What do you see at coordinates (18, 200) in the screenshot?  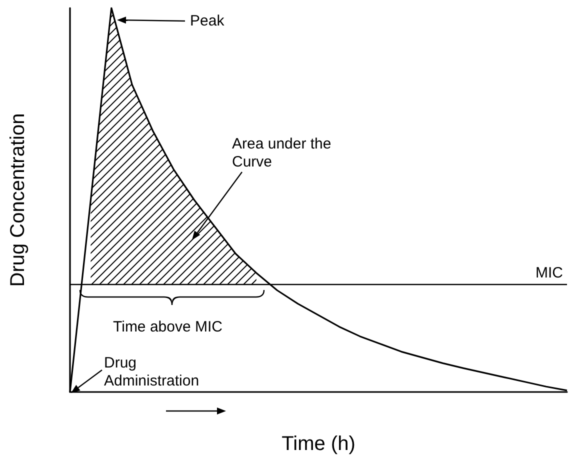 I see `y-axis-title: Drug Concentration` at bounding box center [18, 200].